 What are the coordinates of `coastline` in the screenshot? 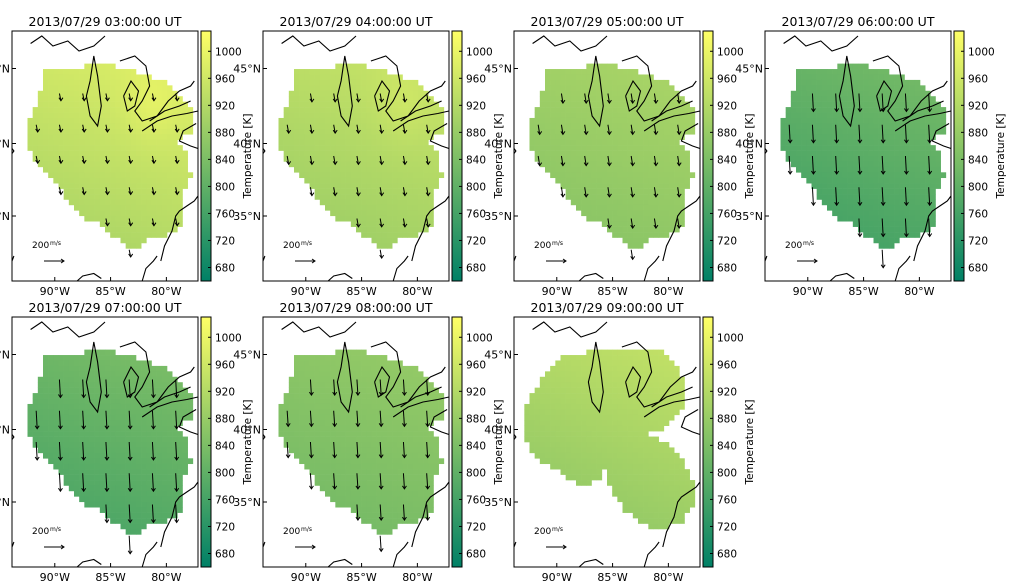 It's located at (821, 43).